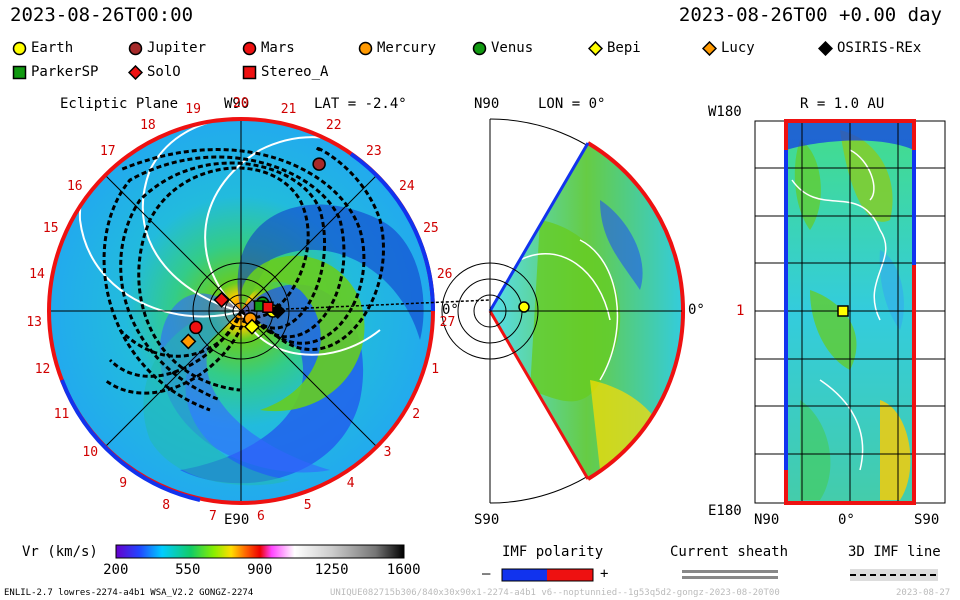 This screenshot has height=600, width=960. I want to click on carrington-label: 10, so click(90, 453).